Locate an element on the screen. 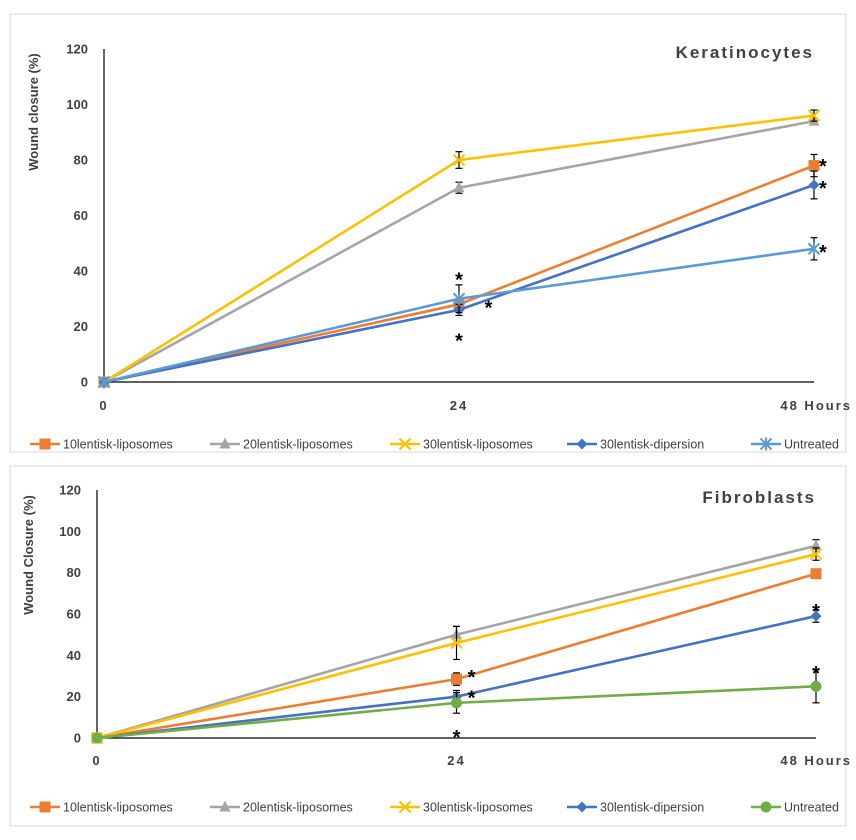 This screenshot has height=840, width=856. chart-title: Fibroblasts is located at coordinates (759, 497).